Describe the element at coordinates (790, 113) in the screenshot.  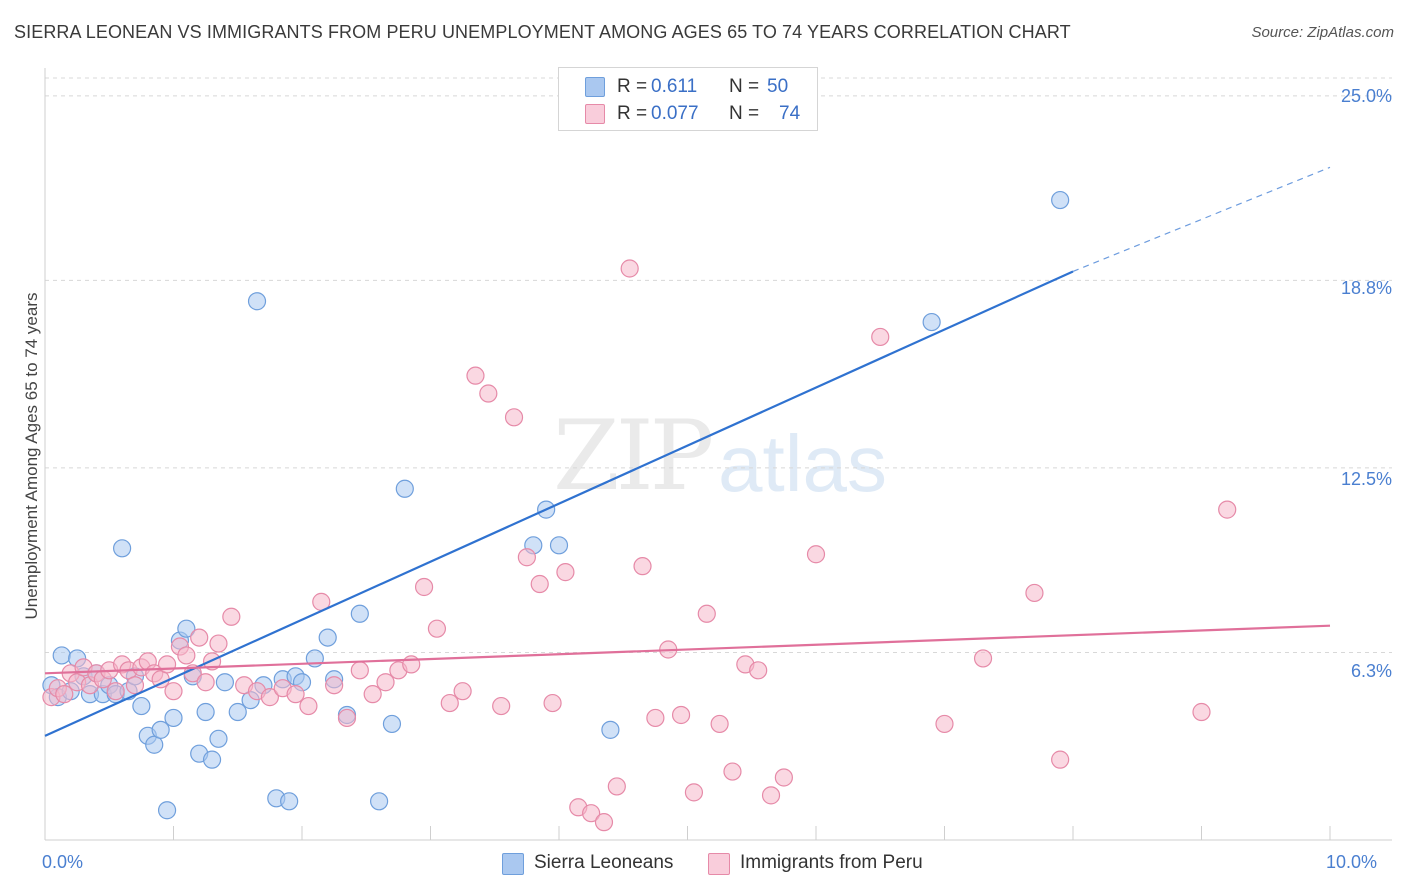
I see `legend-n-value: 74` at that location.